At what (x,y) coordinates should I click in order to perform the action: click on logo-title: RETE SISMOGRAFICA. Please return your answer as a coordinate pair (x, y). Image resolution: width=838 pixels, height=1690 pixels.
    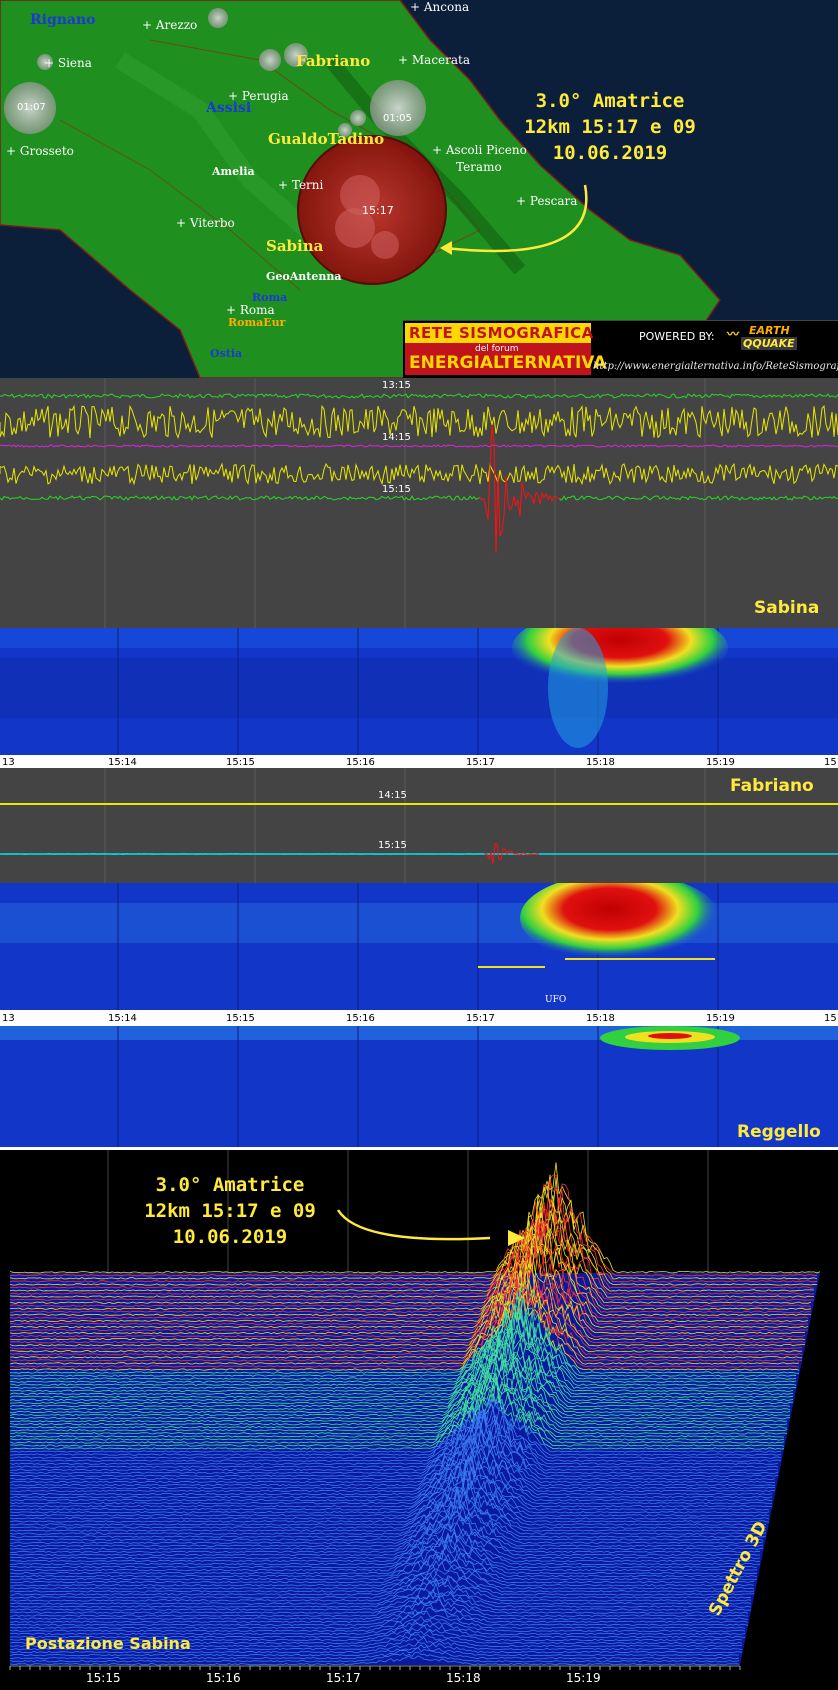
    Looking at the image, I should click on (501, 333).